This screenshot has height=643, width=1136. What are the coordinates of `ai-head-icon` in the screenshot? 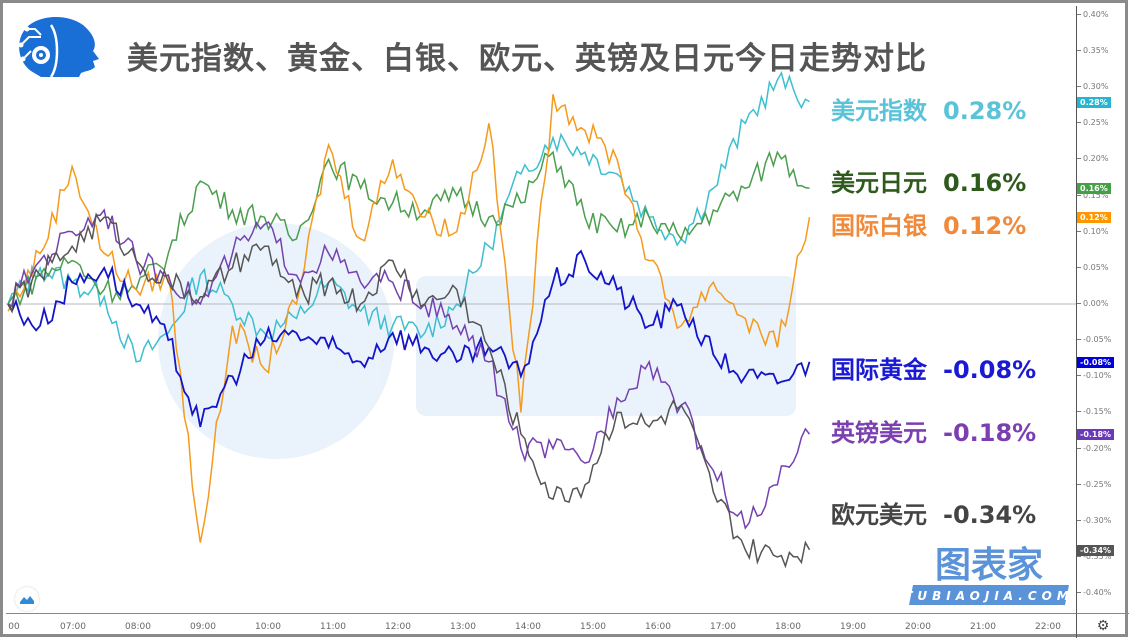 It's located at (58, 47).